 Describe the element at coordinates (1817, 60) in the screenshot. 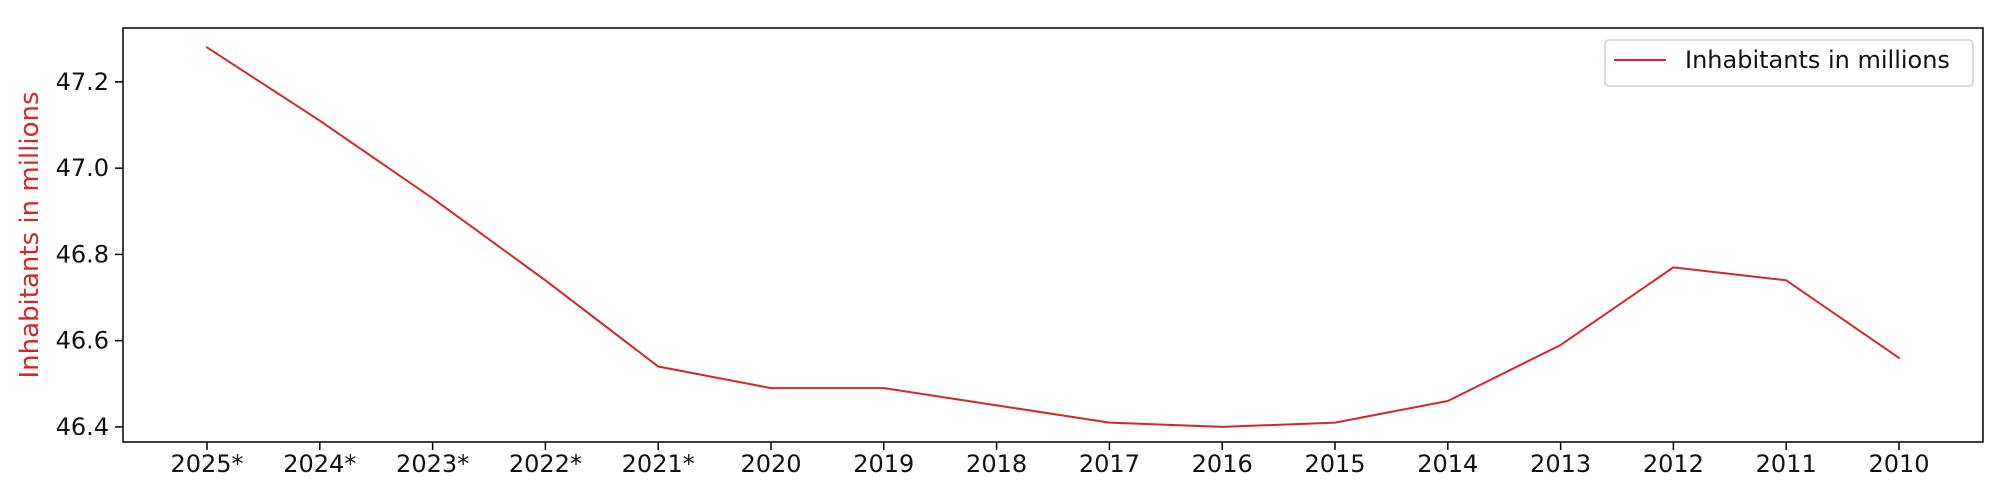

I see `legend-label: Inhabitants in millions` at that location.